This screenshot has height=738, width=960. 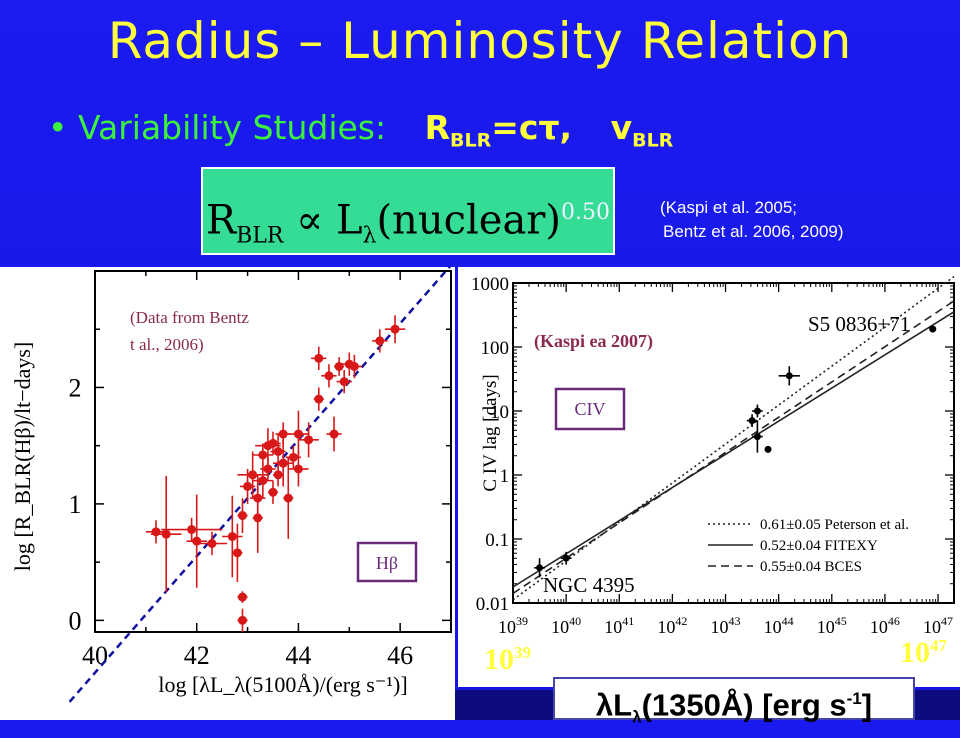 What do you see at coordinates (499, 412) in the screenshot?
I see `y-tick-label: 10` at bounding box center [499, 412].